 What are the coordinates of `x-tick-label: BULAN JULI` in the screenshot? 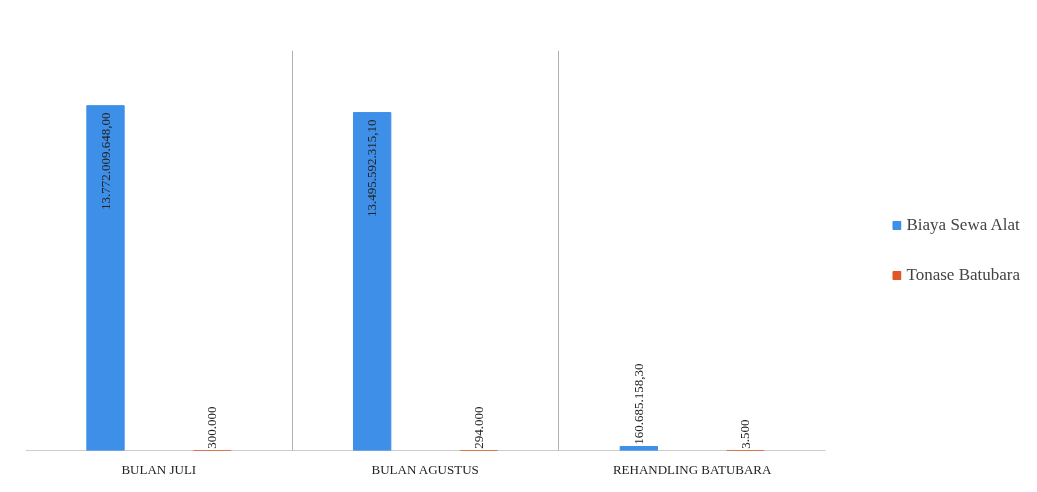 It's located at (159, 469).